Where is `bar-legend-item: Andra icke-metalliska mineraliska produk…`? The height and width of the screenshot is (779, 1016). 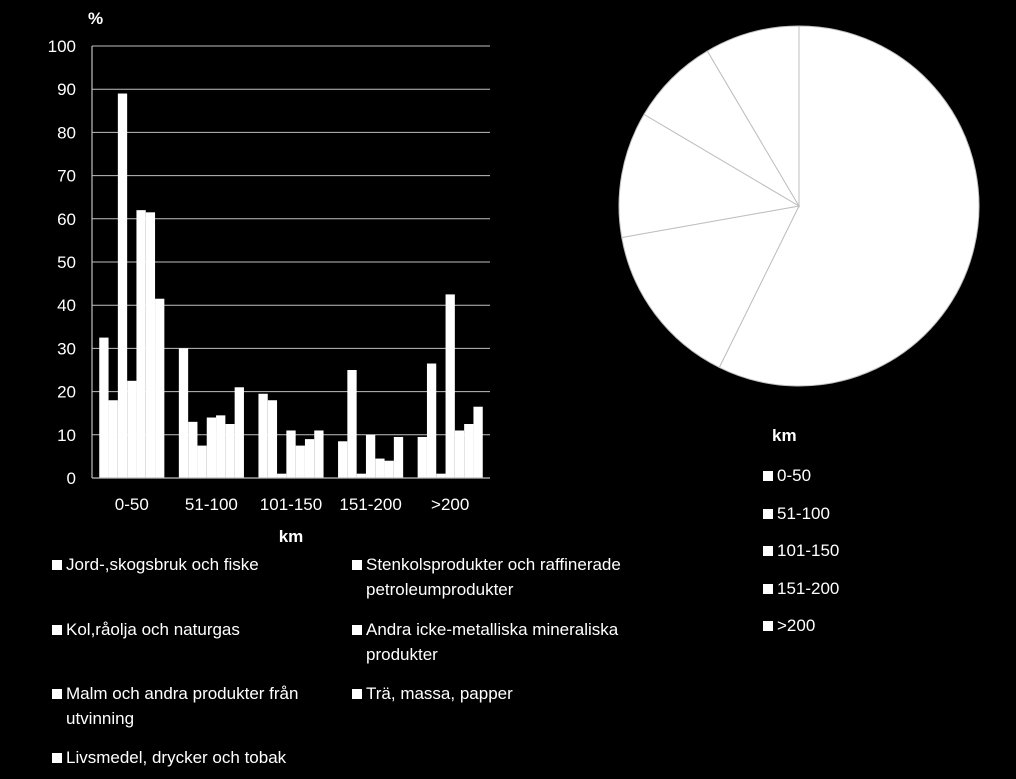 bar-legend-item: Andra icke-metalliska mineraliska produk… is located at coordinates (502, 642).